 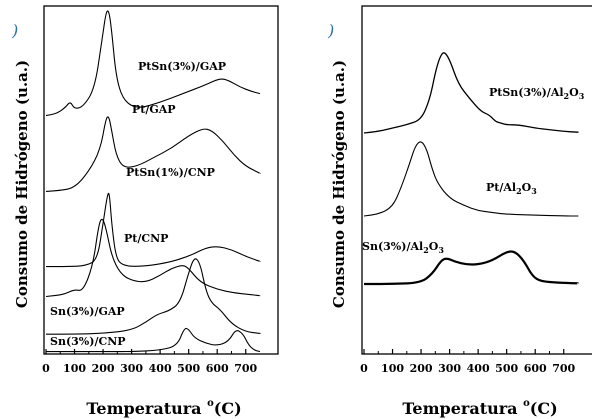 What do you see at coordinates (472, 268) in the screenshot?
I see `series-line-sn-3-al2o3` at bounding box center [472, 268].